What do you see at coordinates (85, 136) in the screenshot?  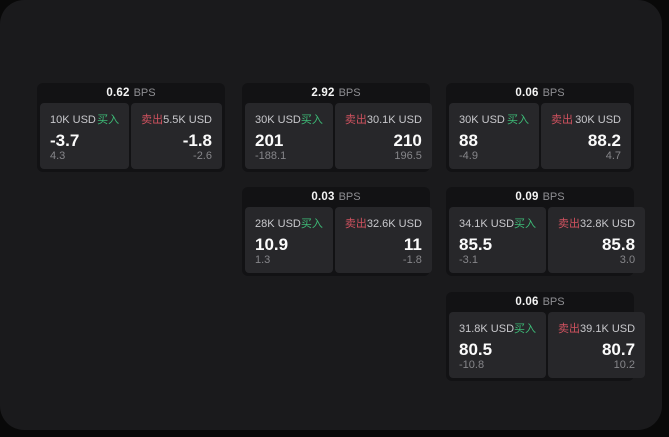 I see `buy-quote: 10K USD 买入 -3.7 4.3` at bounding box center [85, 136].